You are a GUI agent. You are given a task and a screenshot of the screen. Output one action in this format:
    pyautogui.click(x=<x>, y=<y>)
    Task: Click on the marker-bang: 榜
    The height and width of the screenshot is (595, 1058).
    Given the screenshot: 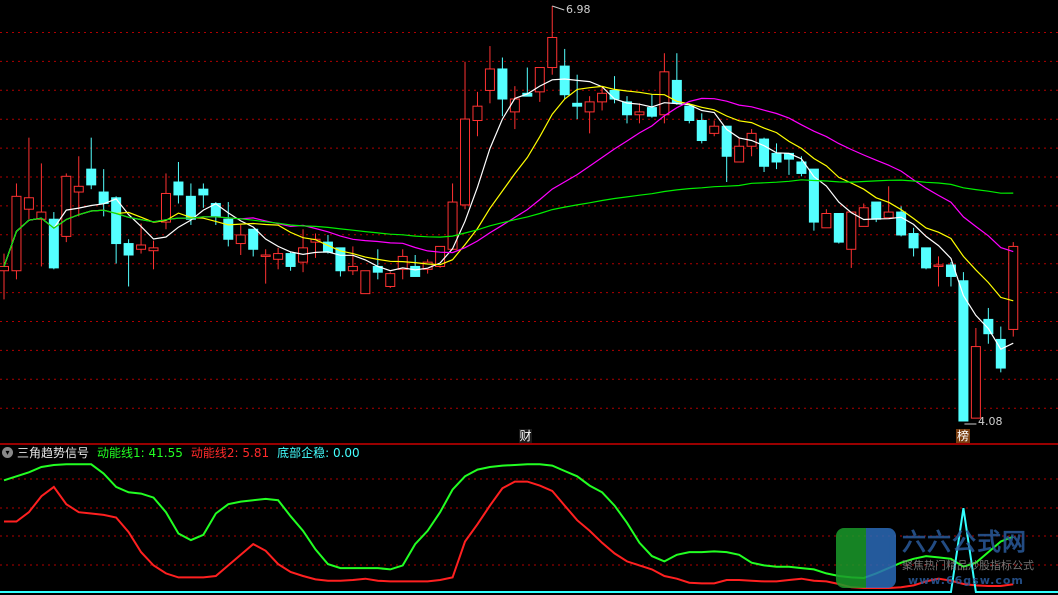 What is the action you would take?
    pyautogui.click(x=963, y=436)
    